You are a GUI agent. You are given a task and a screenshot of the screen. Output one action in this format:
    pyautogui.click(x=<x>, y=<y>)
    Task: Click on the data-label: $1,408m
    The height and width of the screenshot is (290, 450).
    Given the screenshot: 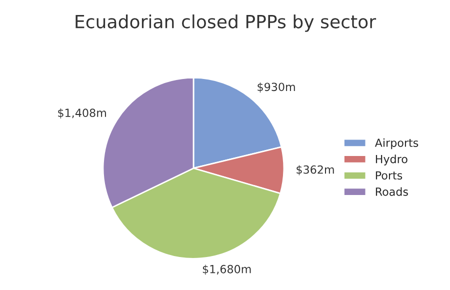 What is the action you would take?
    pyautogui.click(x=82, y=113)
    